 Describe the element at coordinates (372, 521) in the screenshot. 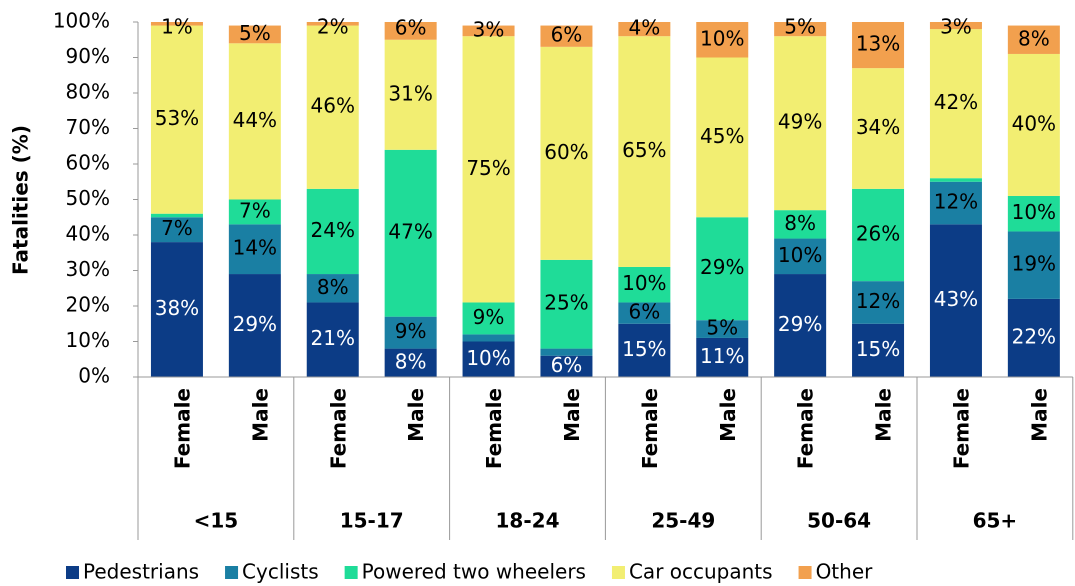

I see `group-label: 15-17` at that location.